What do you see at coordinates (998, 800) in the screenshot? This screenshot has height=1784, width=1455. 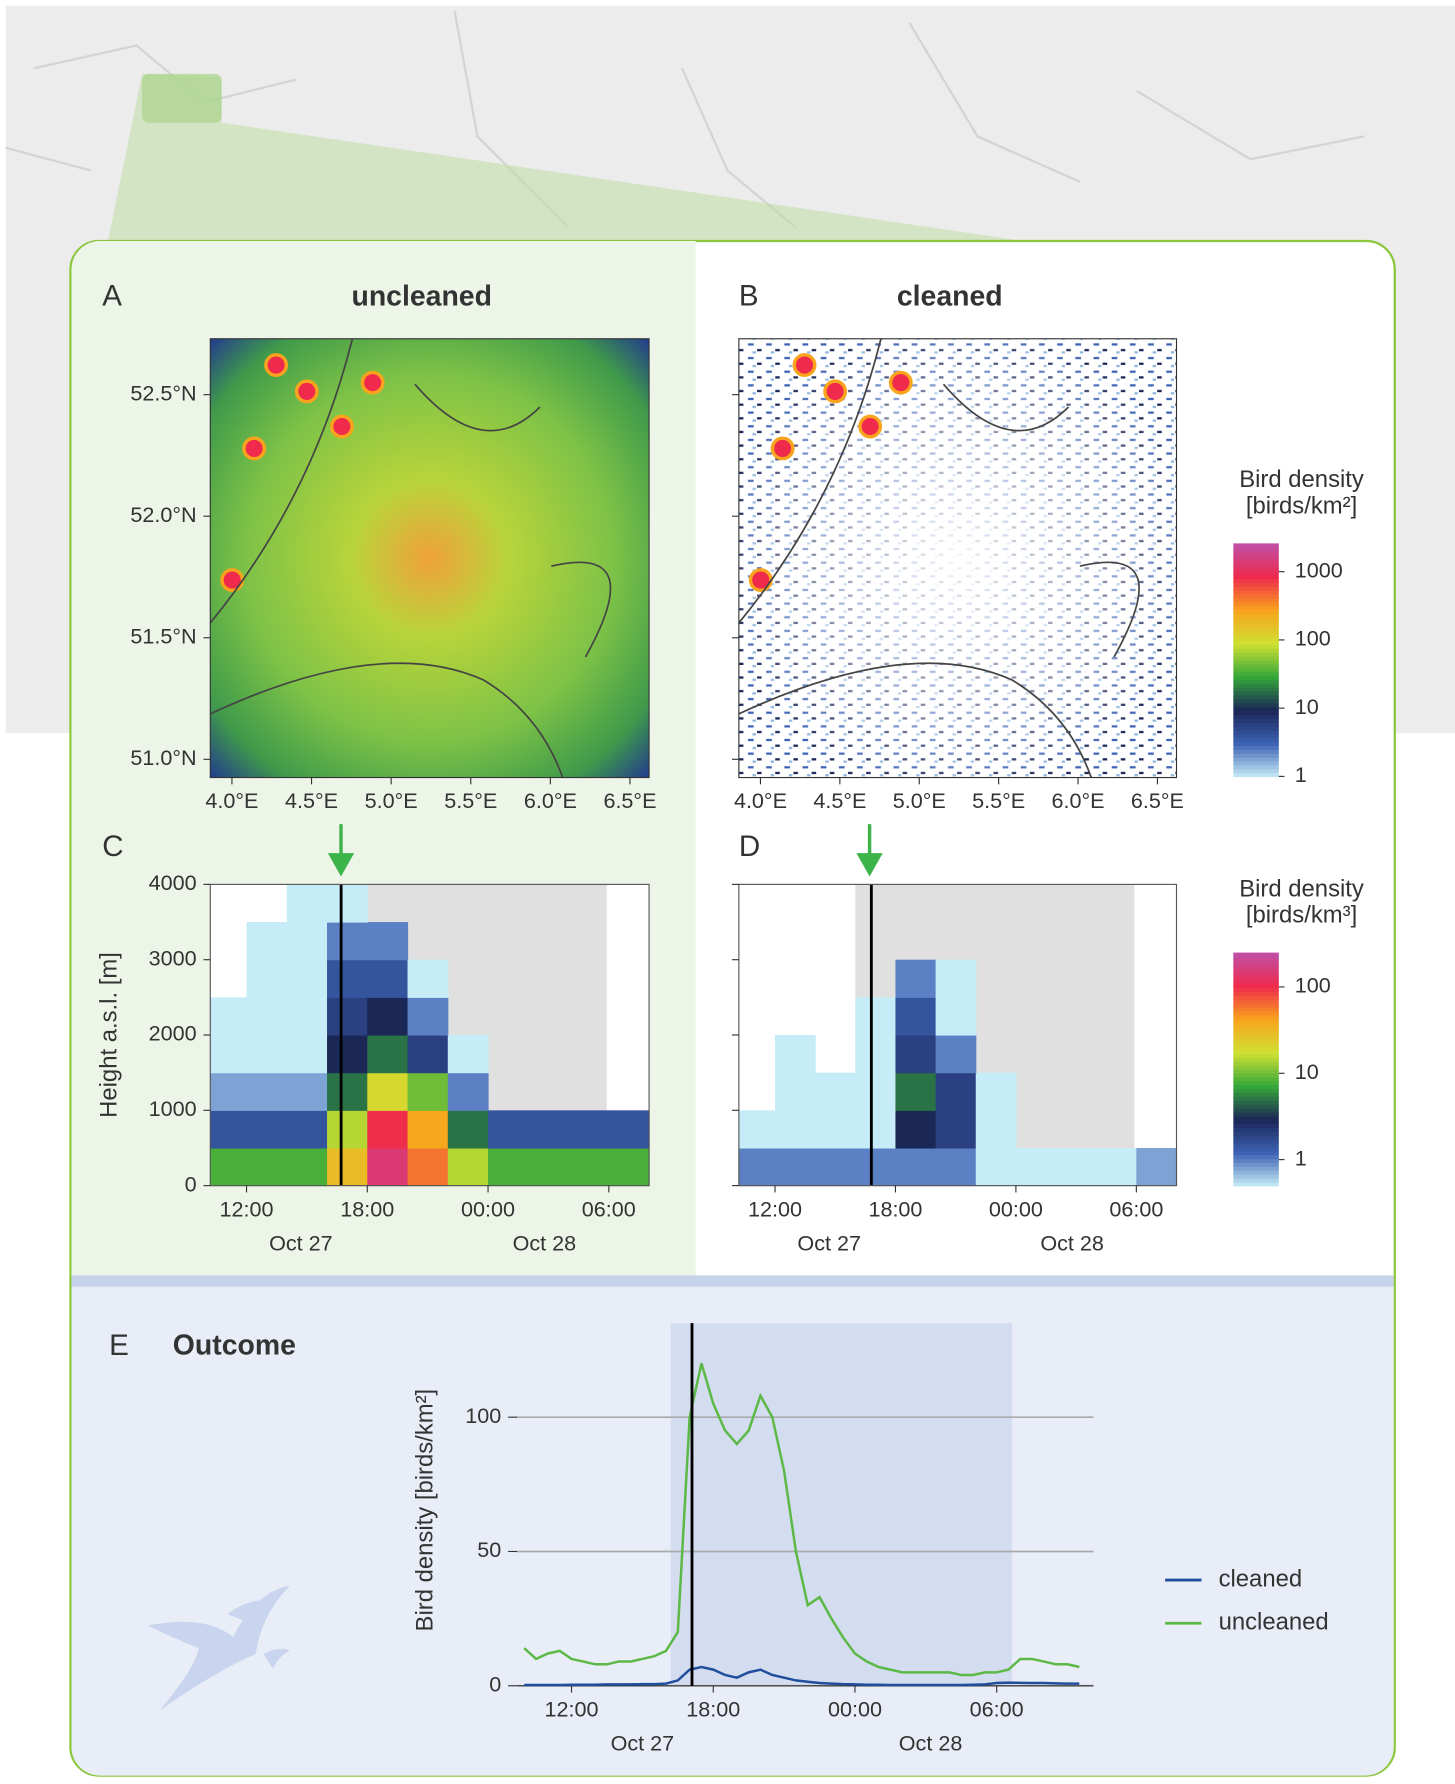 I see `x-tick-label: 5.5°E` at bounding box center [998, 800].